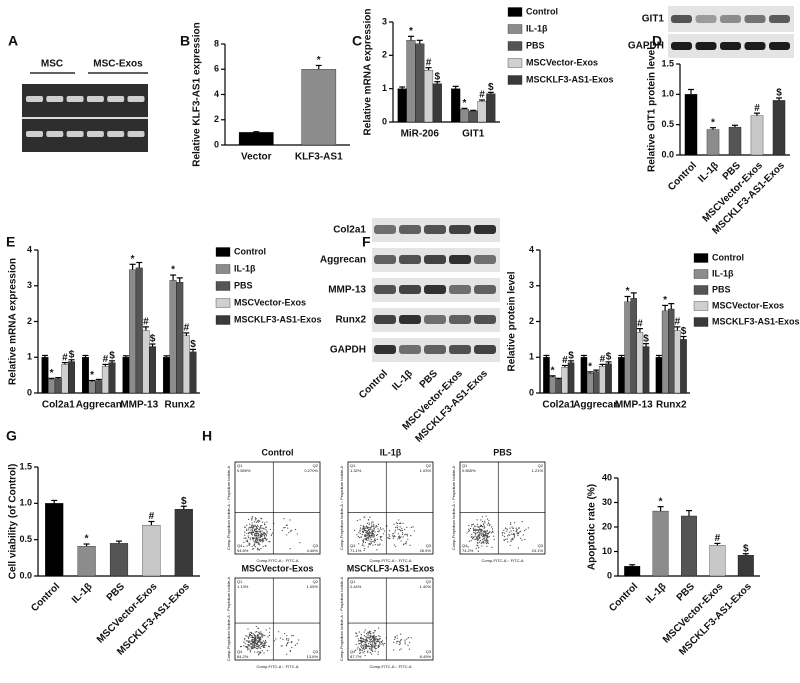 The height and width of the screenshot is (683, 800). Describe the element at coordinates (460, 349) in the screenshot. I see `blot-band` at that location.